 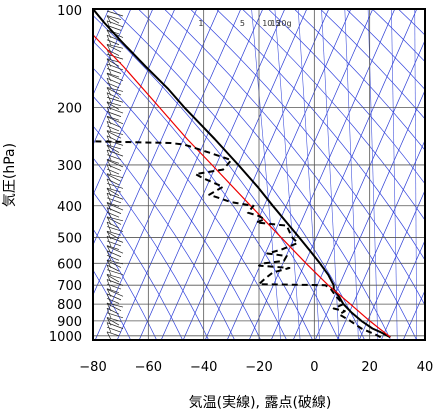 What do you see at coordinates (69, 11) in the screenshot?
I see `y-tick-label: 100` at bounding box center [69, 11].